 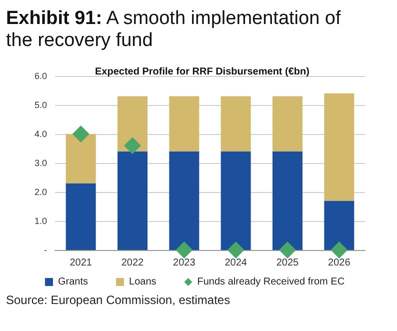 I want to click on y-tick-label: 1.0, so click(x=40, y=221).